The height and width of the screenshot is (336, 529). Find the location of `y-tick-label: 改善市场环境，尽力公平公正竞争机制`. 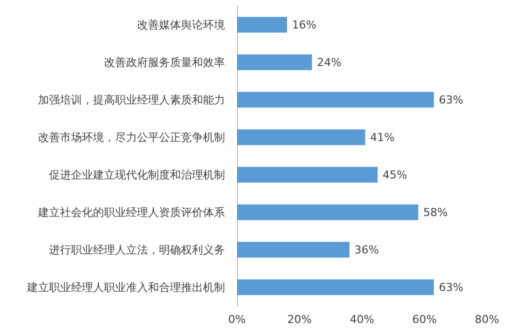

y-tick-label: 改善市场环境，尽力公平公正竞争机制 is located at coordinates (131, 137).